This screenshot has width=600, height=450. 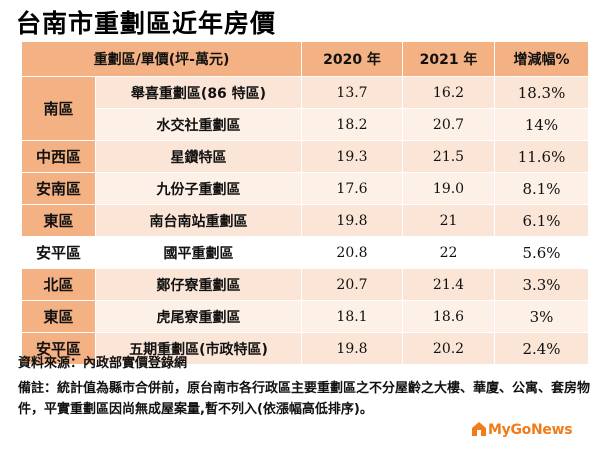 I want to click on change-pct: 3%, so click(x=542, y=316).